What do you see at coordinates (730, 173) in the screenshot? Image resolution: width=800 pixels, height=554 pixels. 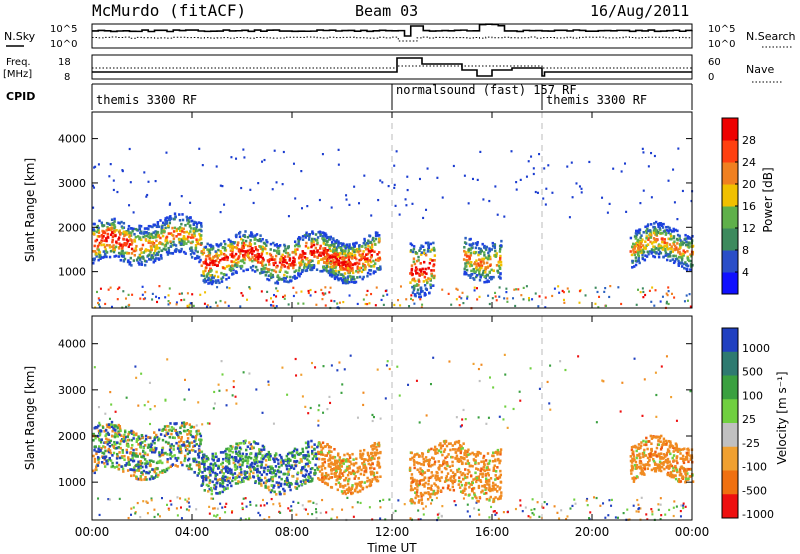 I see `colorbar-swatch` at bounding box center [730, 173].